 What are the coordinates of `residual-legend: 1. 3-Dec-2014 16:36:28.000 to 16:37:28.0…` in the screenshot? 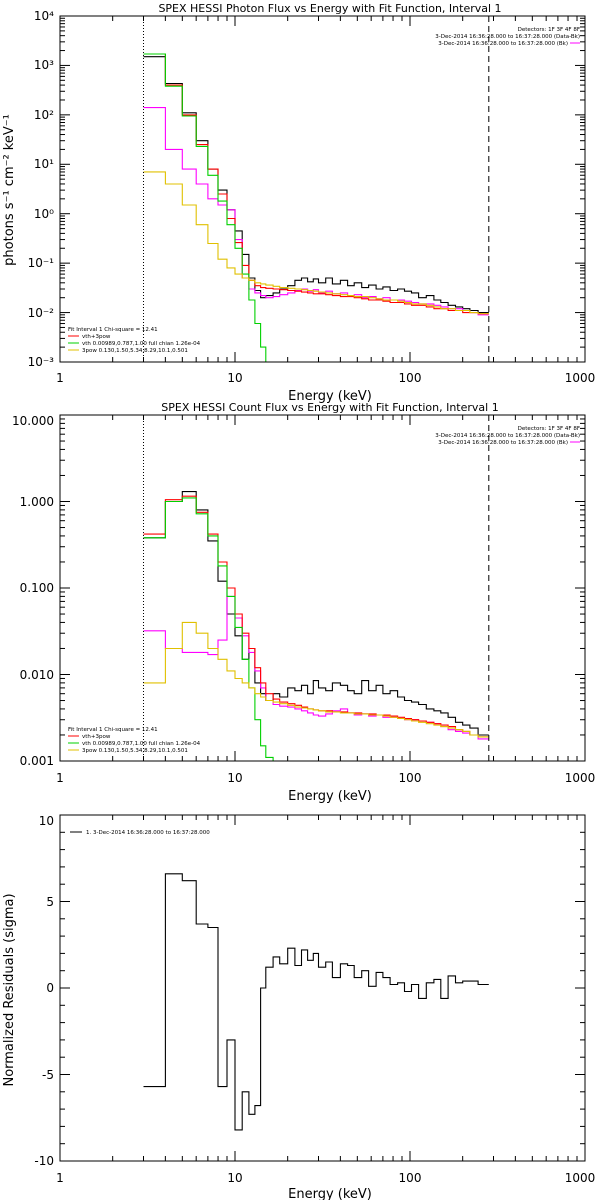 It's located at (140, 833).